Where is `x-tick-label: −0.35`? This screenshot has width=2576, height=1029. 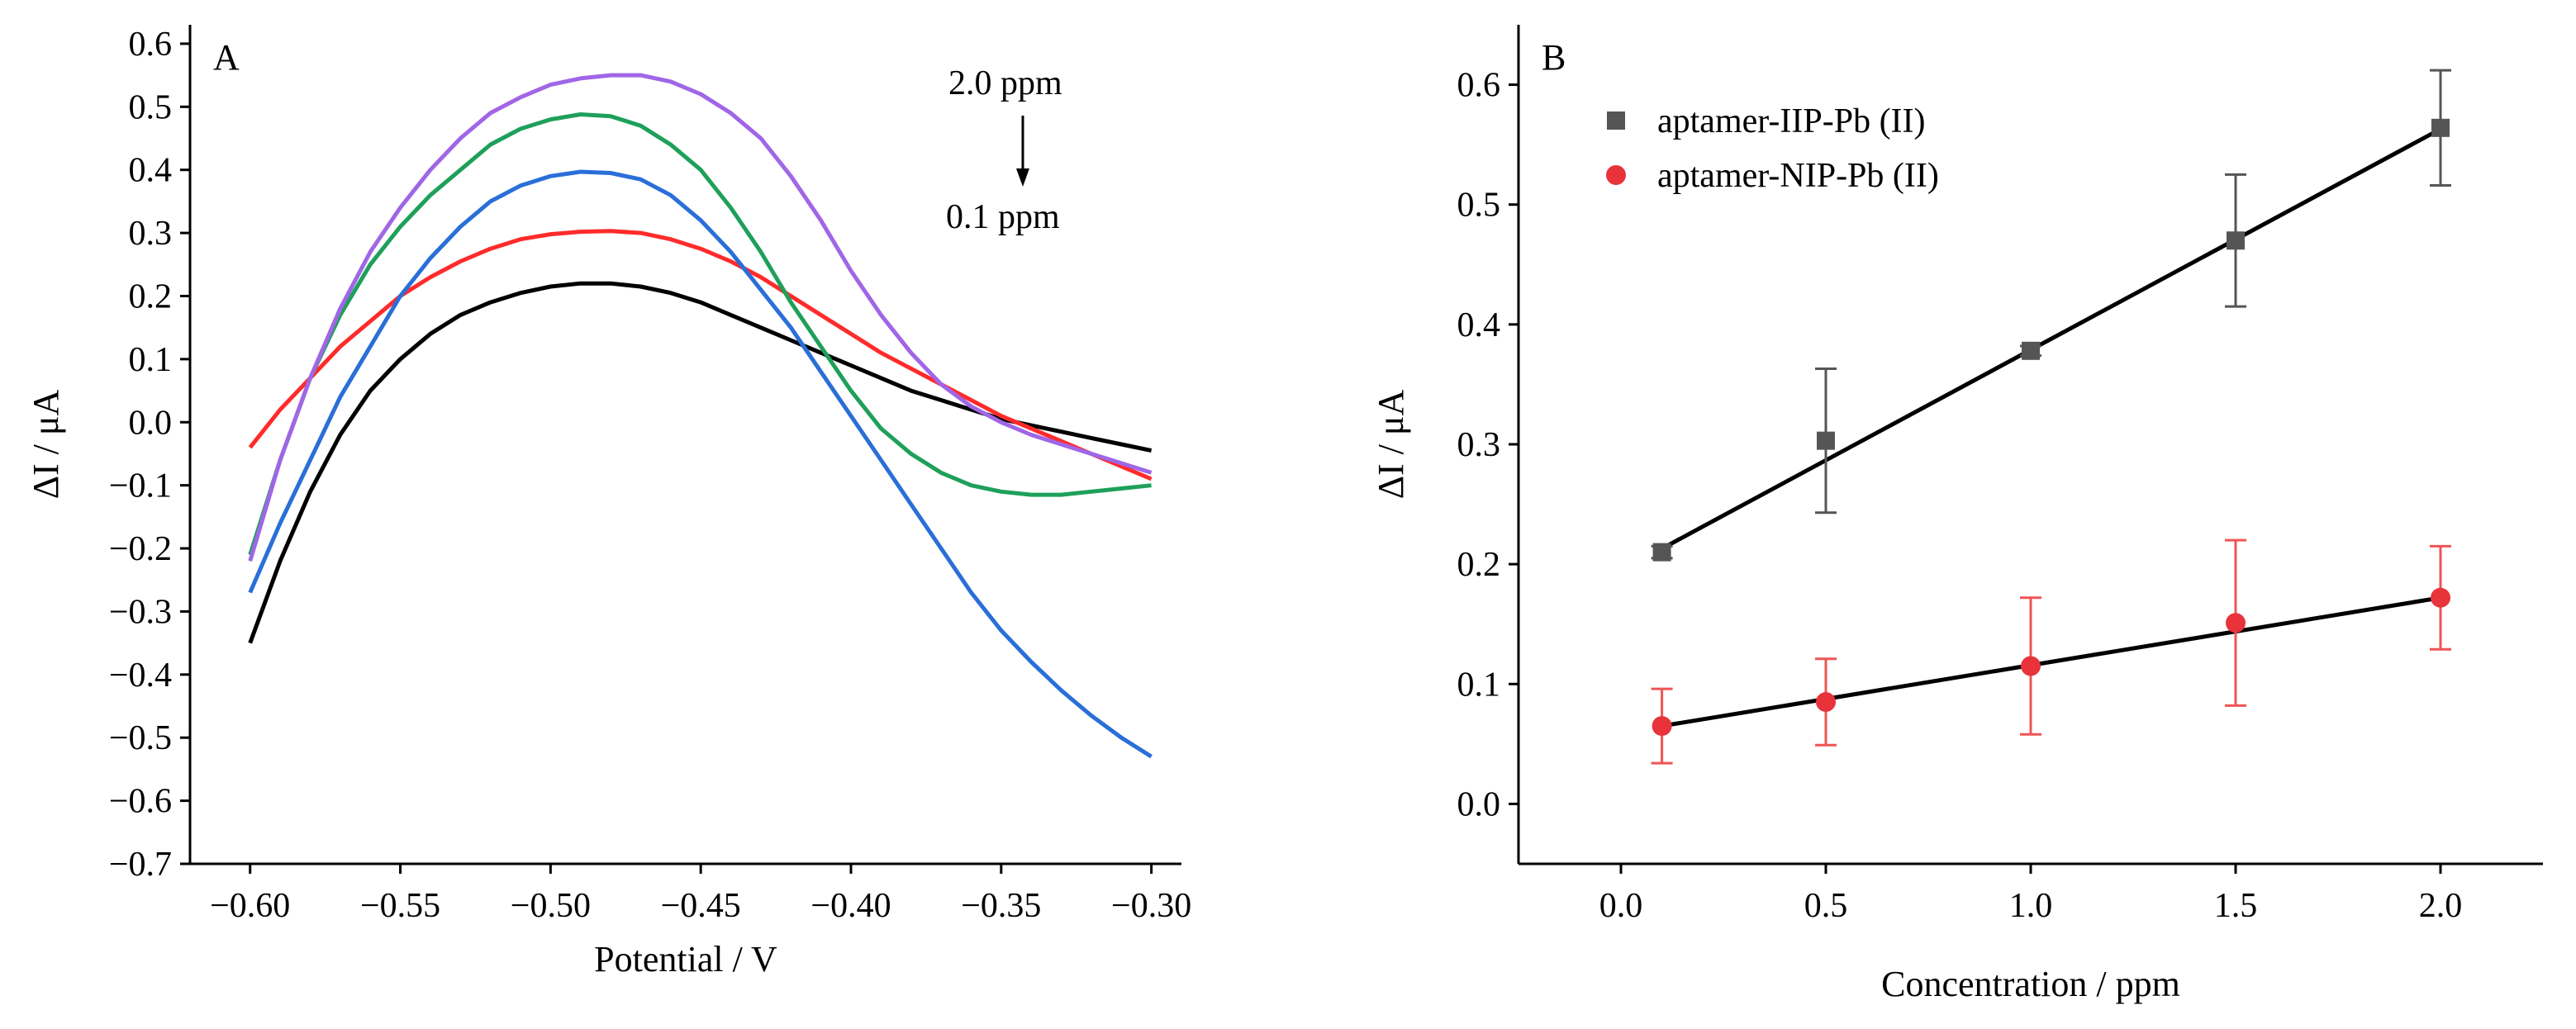
x-tick-label: −0.35 is located at coordinates (1001, 906).